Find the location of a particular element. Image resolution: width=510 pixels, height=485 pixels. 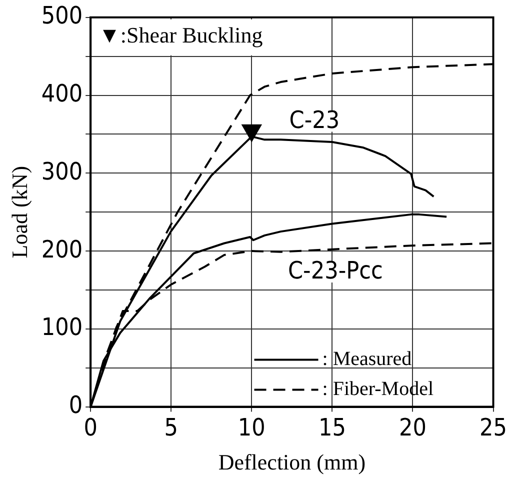

annotation: C-23-Pcc is located at coordinates (335, 270).